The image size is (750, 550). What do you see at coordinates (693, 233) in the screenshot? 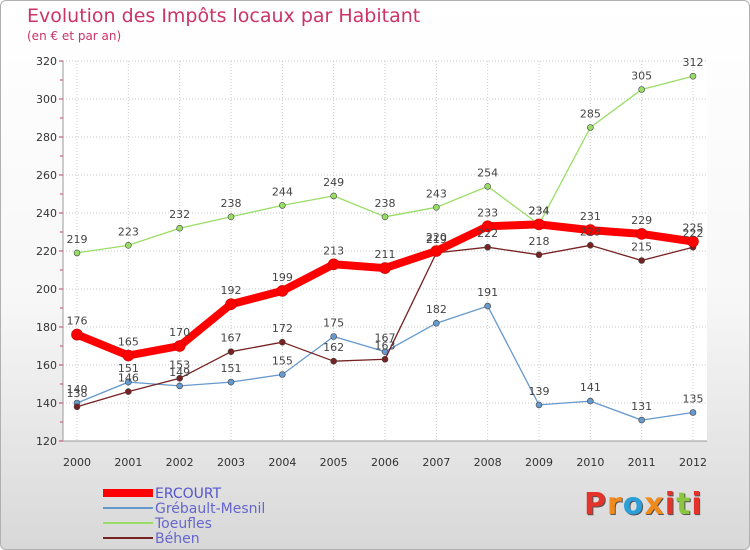
I see `data-label: 222` at bounding box center [693, 233].